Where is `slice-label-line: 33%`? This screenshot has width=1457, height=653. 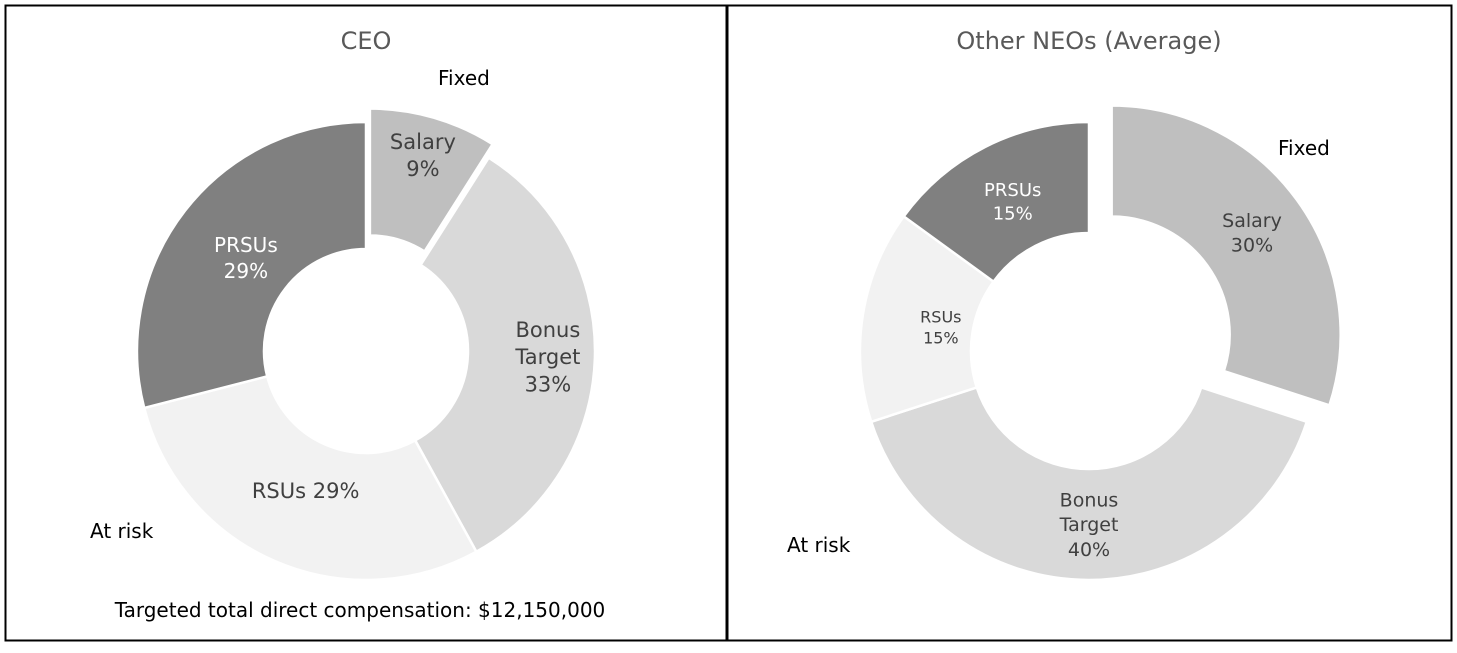
slice-label-line: 33% is located at coordinates (548, 384).